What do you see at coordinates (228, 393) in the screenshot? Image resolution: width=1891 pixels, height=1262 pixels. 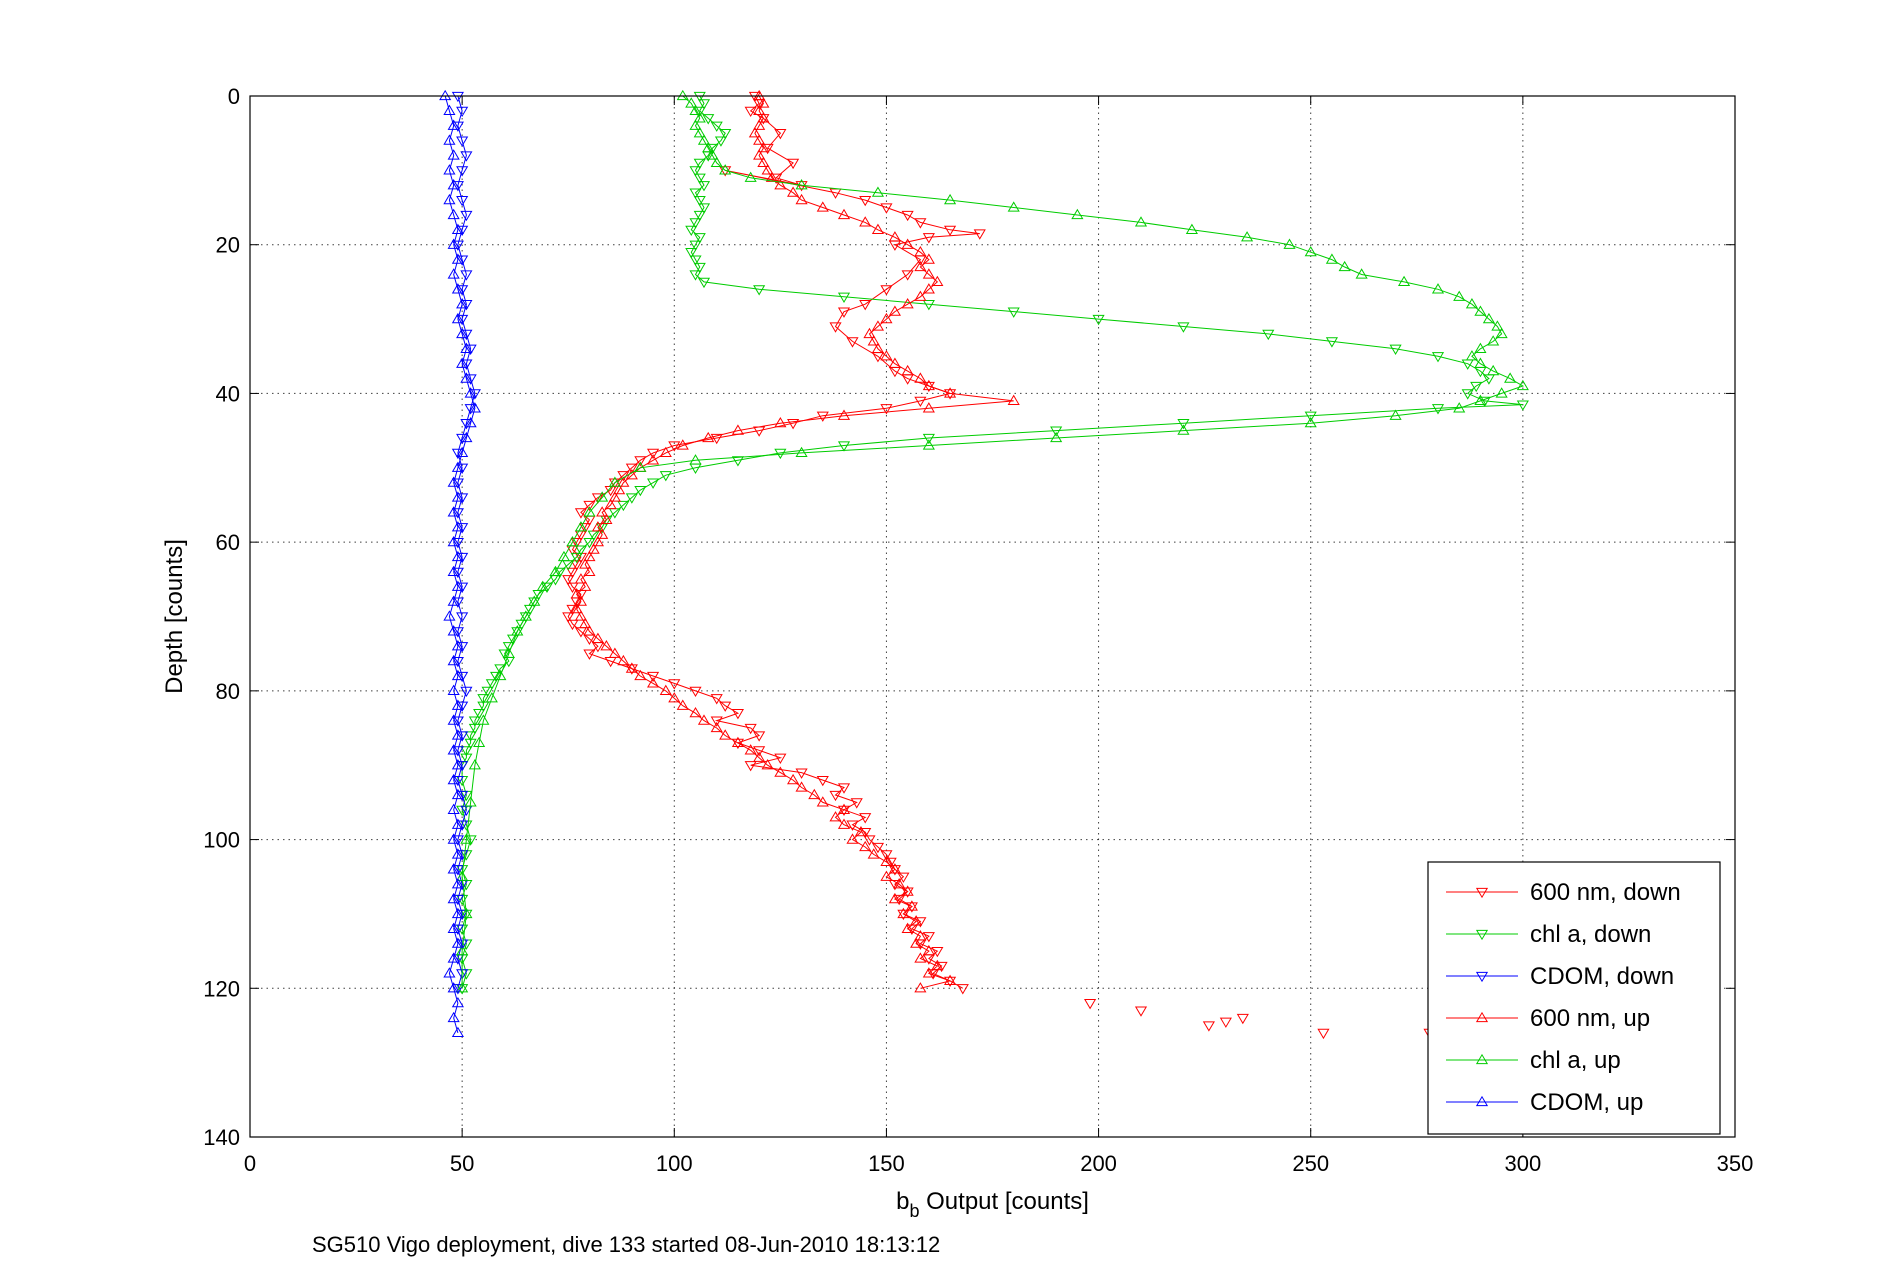 I see `y-tick-label: 40` at bounding box center [228, 393].